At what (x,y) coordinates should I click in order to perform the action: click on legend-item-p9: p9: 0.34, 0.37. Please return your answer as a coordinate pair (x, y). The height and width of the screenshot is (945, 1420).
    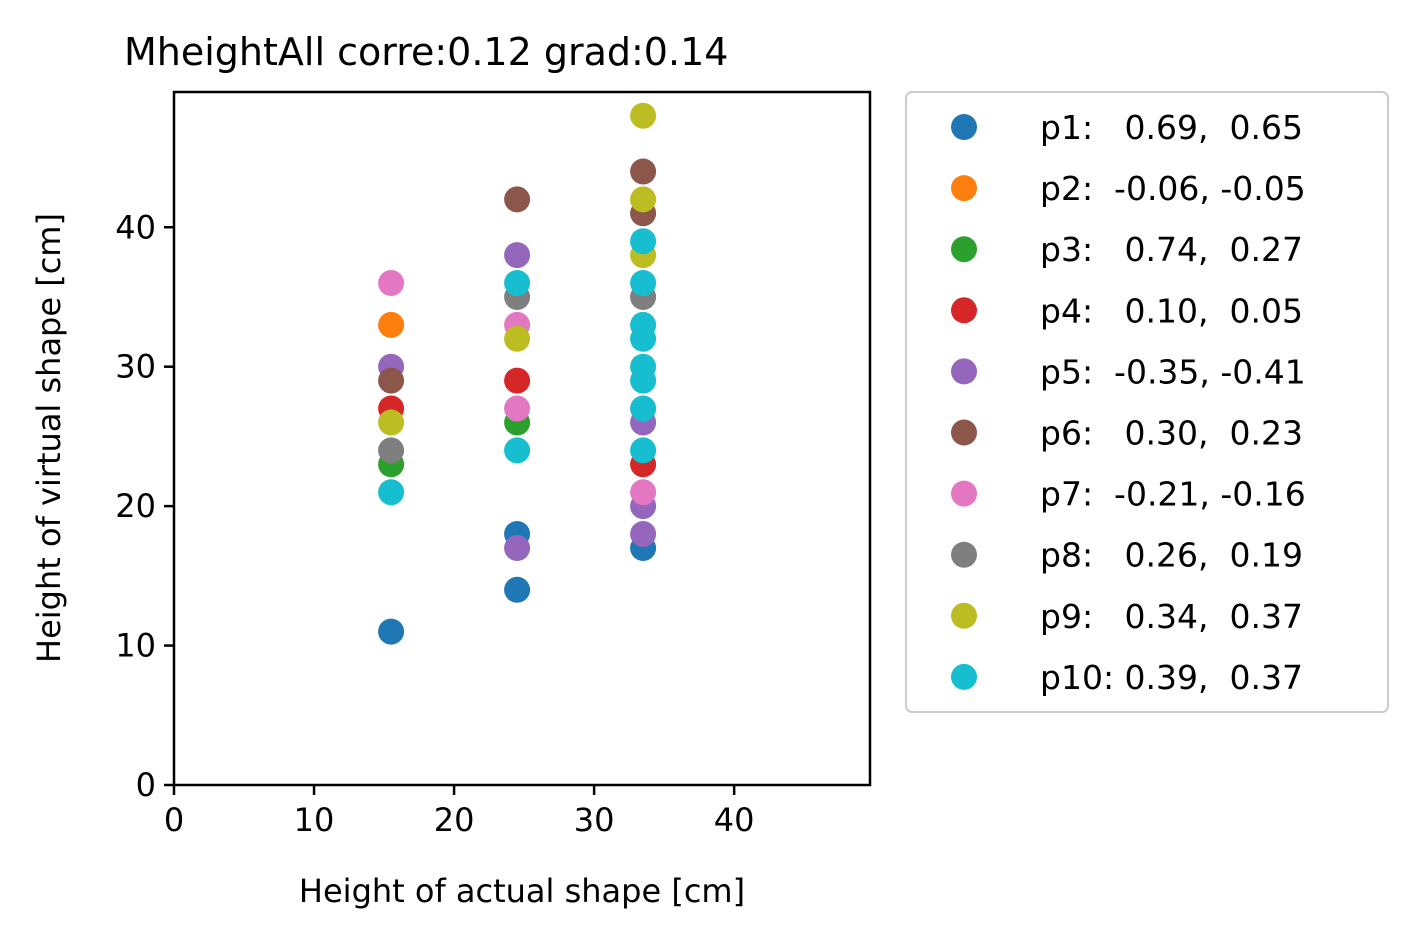
    Looking at the image, I should click on (1127, 616).